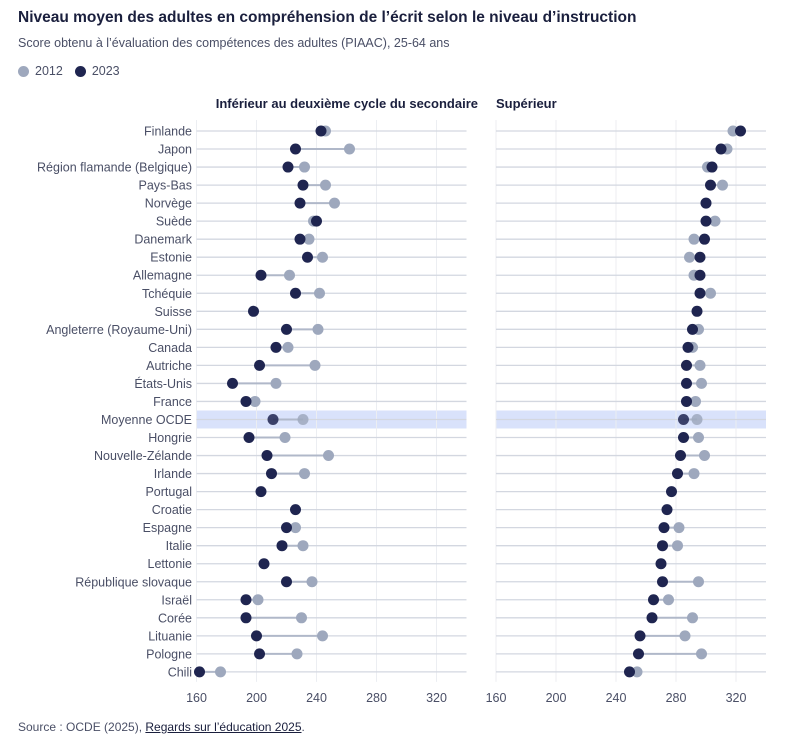 This screenshot has height=750, width=798. Describe the element at coordinates (169, 654) in the screenshot. I see `category-label: Pologne` at that location.